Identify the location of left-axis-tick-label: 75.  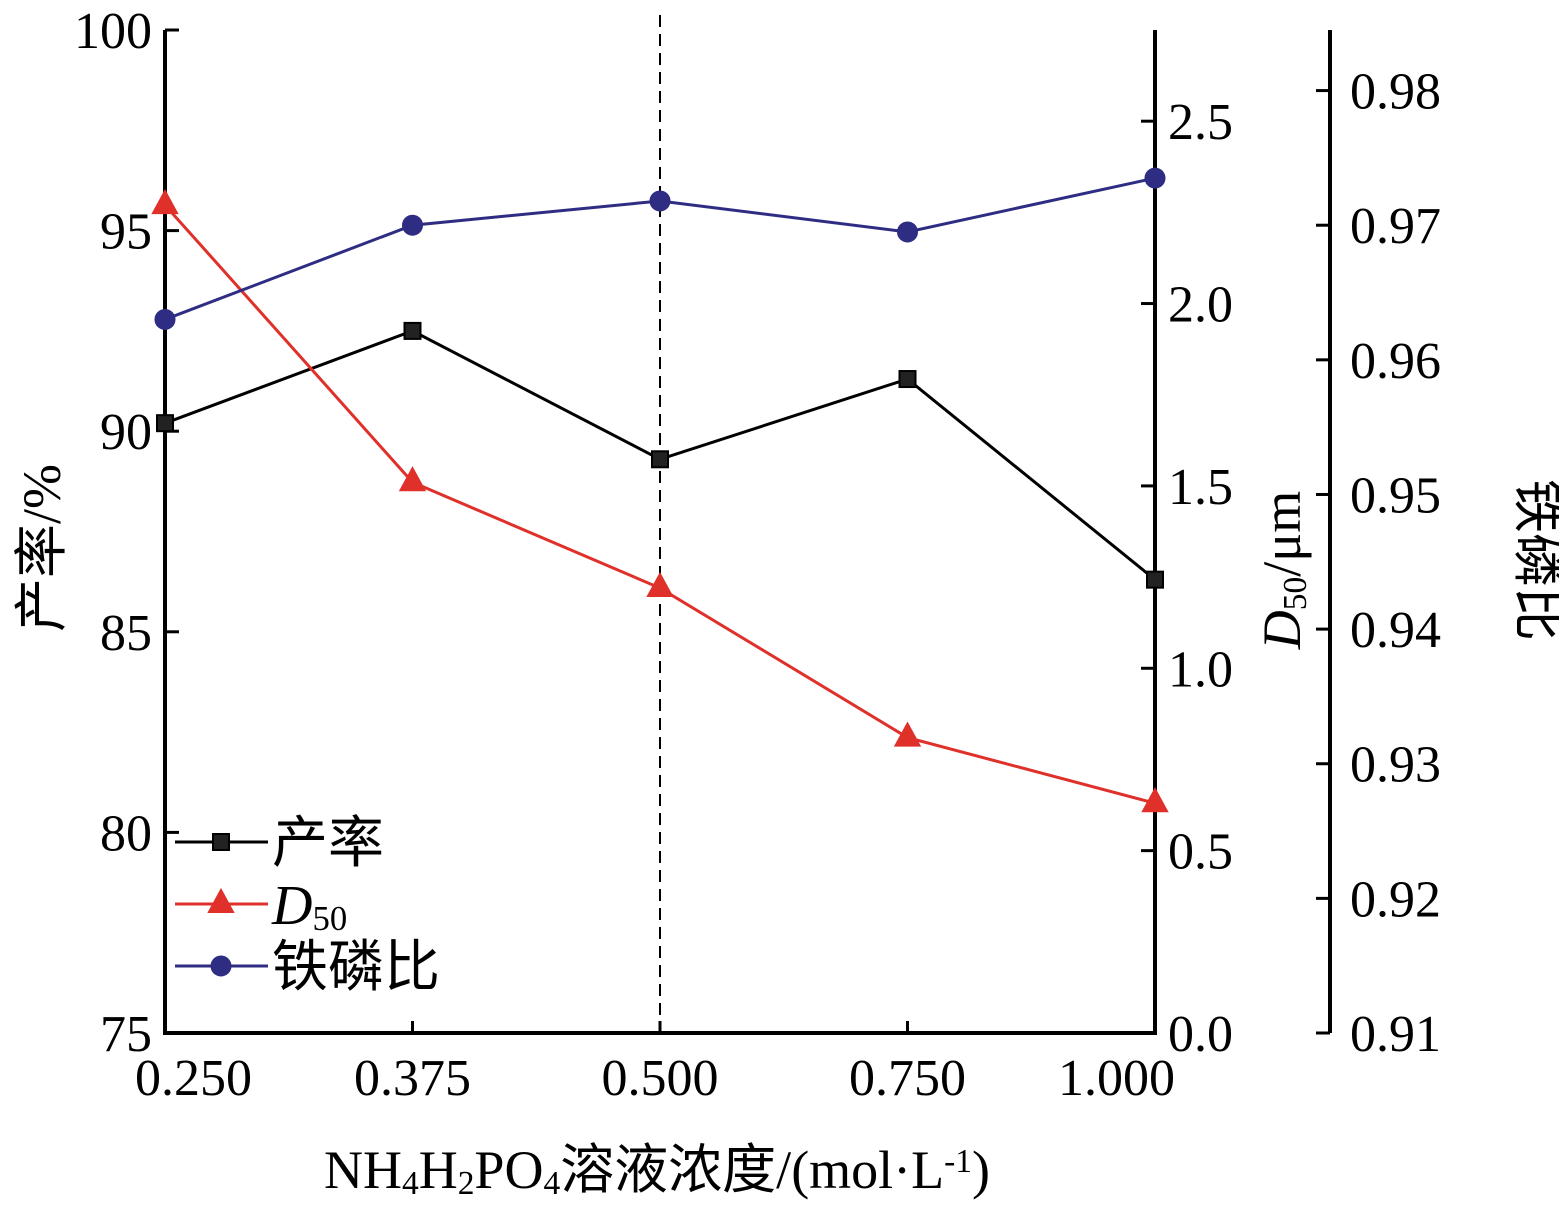
(126, 1034).